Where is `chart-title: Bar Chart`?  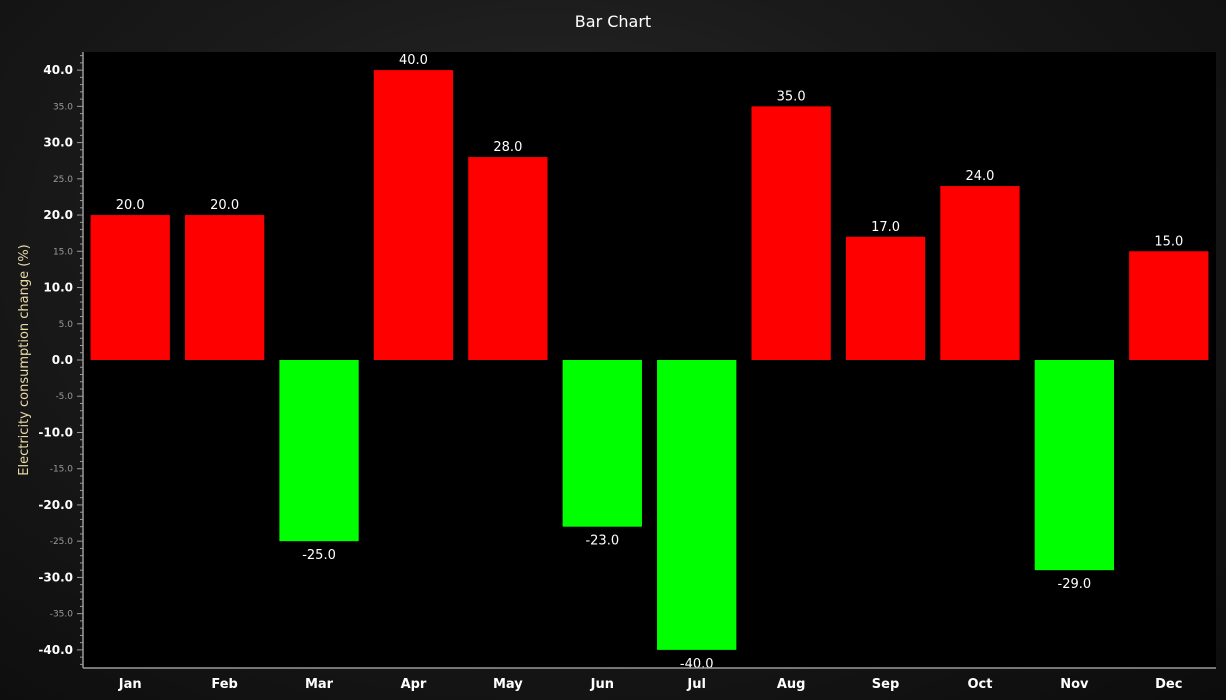 chart-title: Bar Chart is located at coordinates (613, 21).